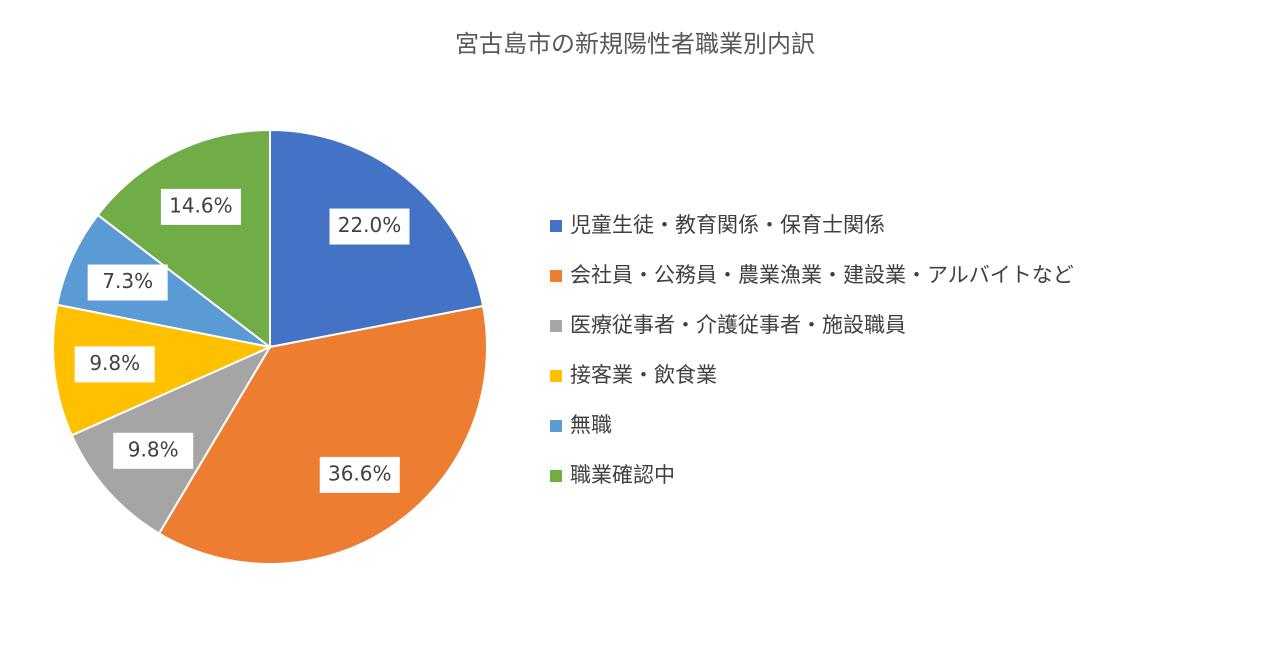  Describe the element at coordinates (591, 425) in the screenshot. I see `legend-label: 無職` at that location.